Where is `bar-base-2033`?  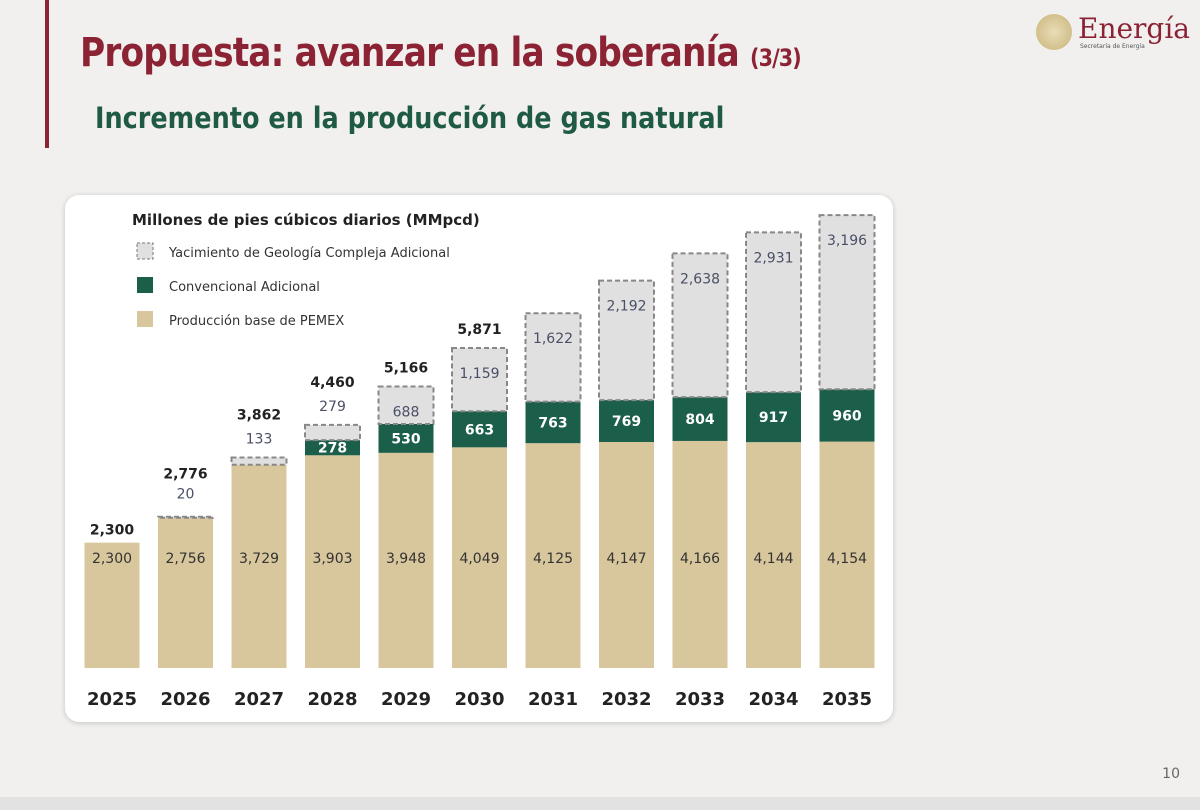 bar-base-2033 is located at coordinates (700, 554).